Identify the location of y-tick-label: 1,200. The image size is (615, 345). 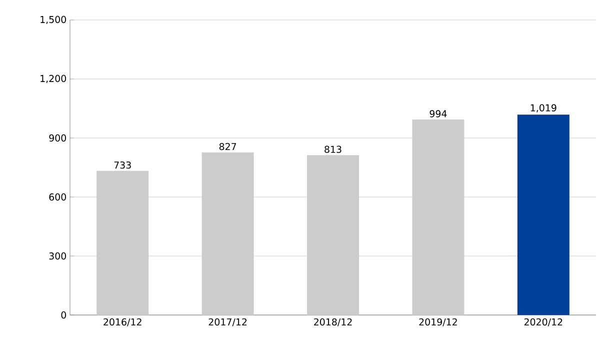
(53, 79).